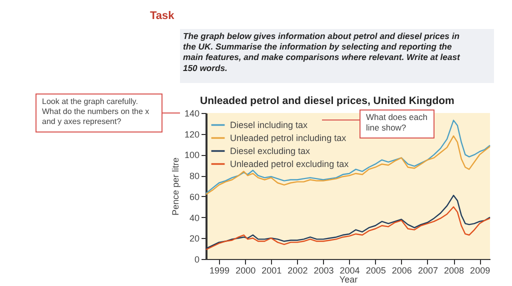 This screenshot has height=286, width=512. What do you see at coordinates (194, 197) in the screenshot?
I see `y-tick-label: 60` at bounding box center [194, 197].